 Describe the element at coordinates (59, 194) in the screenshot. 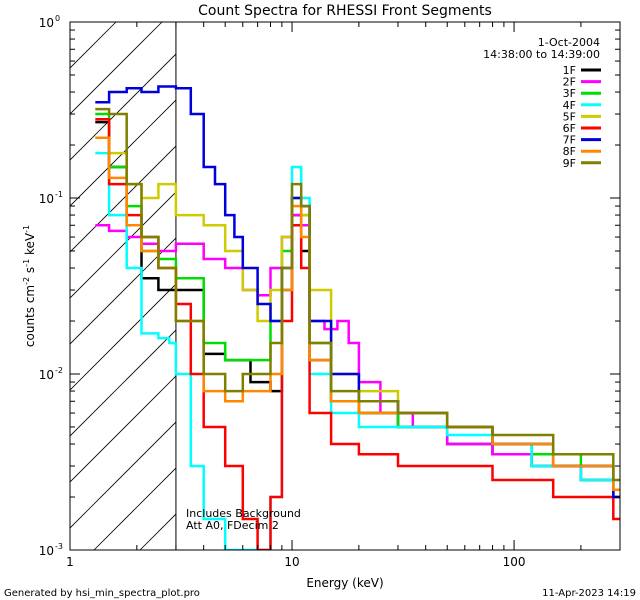

I see `y-tick-exponent: -1` at that location.